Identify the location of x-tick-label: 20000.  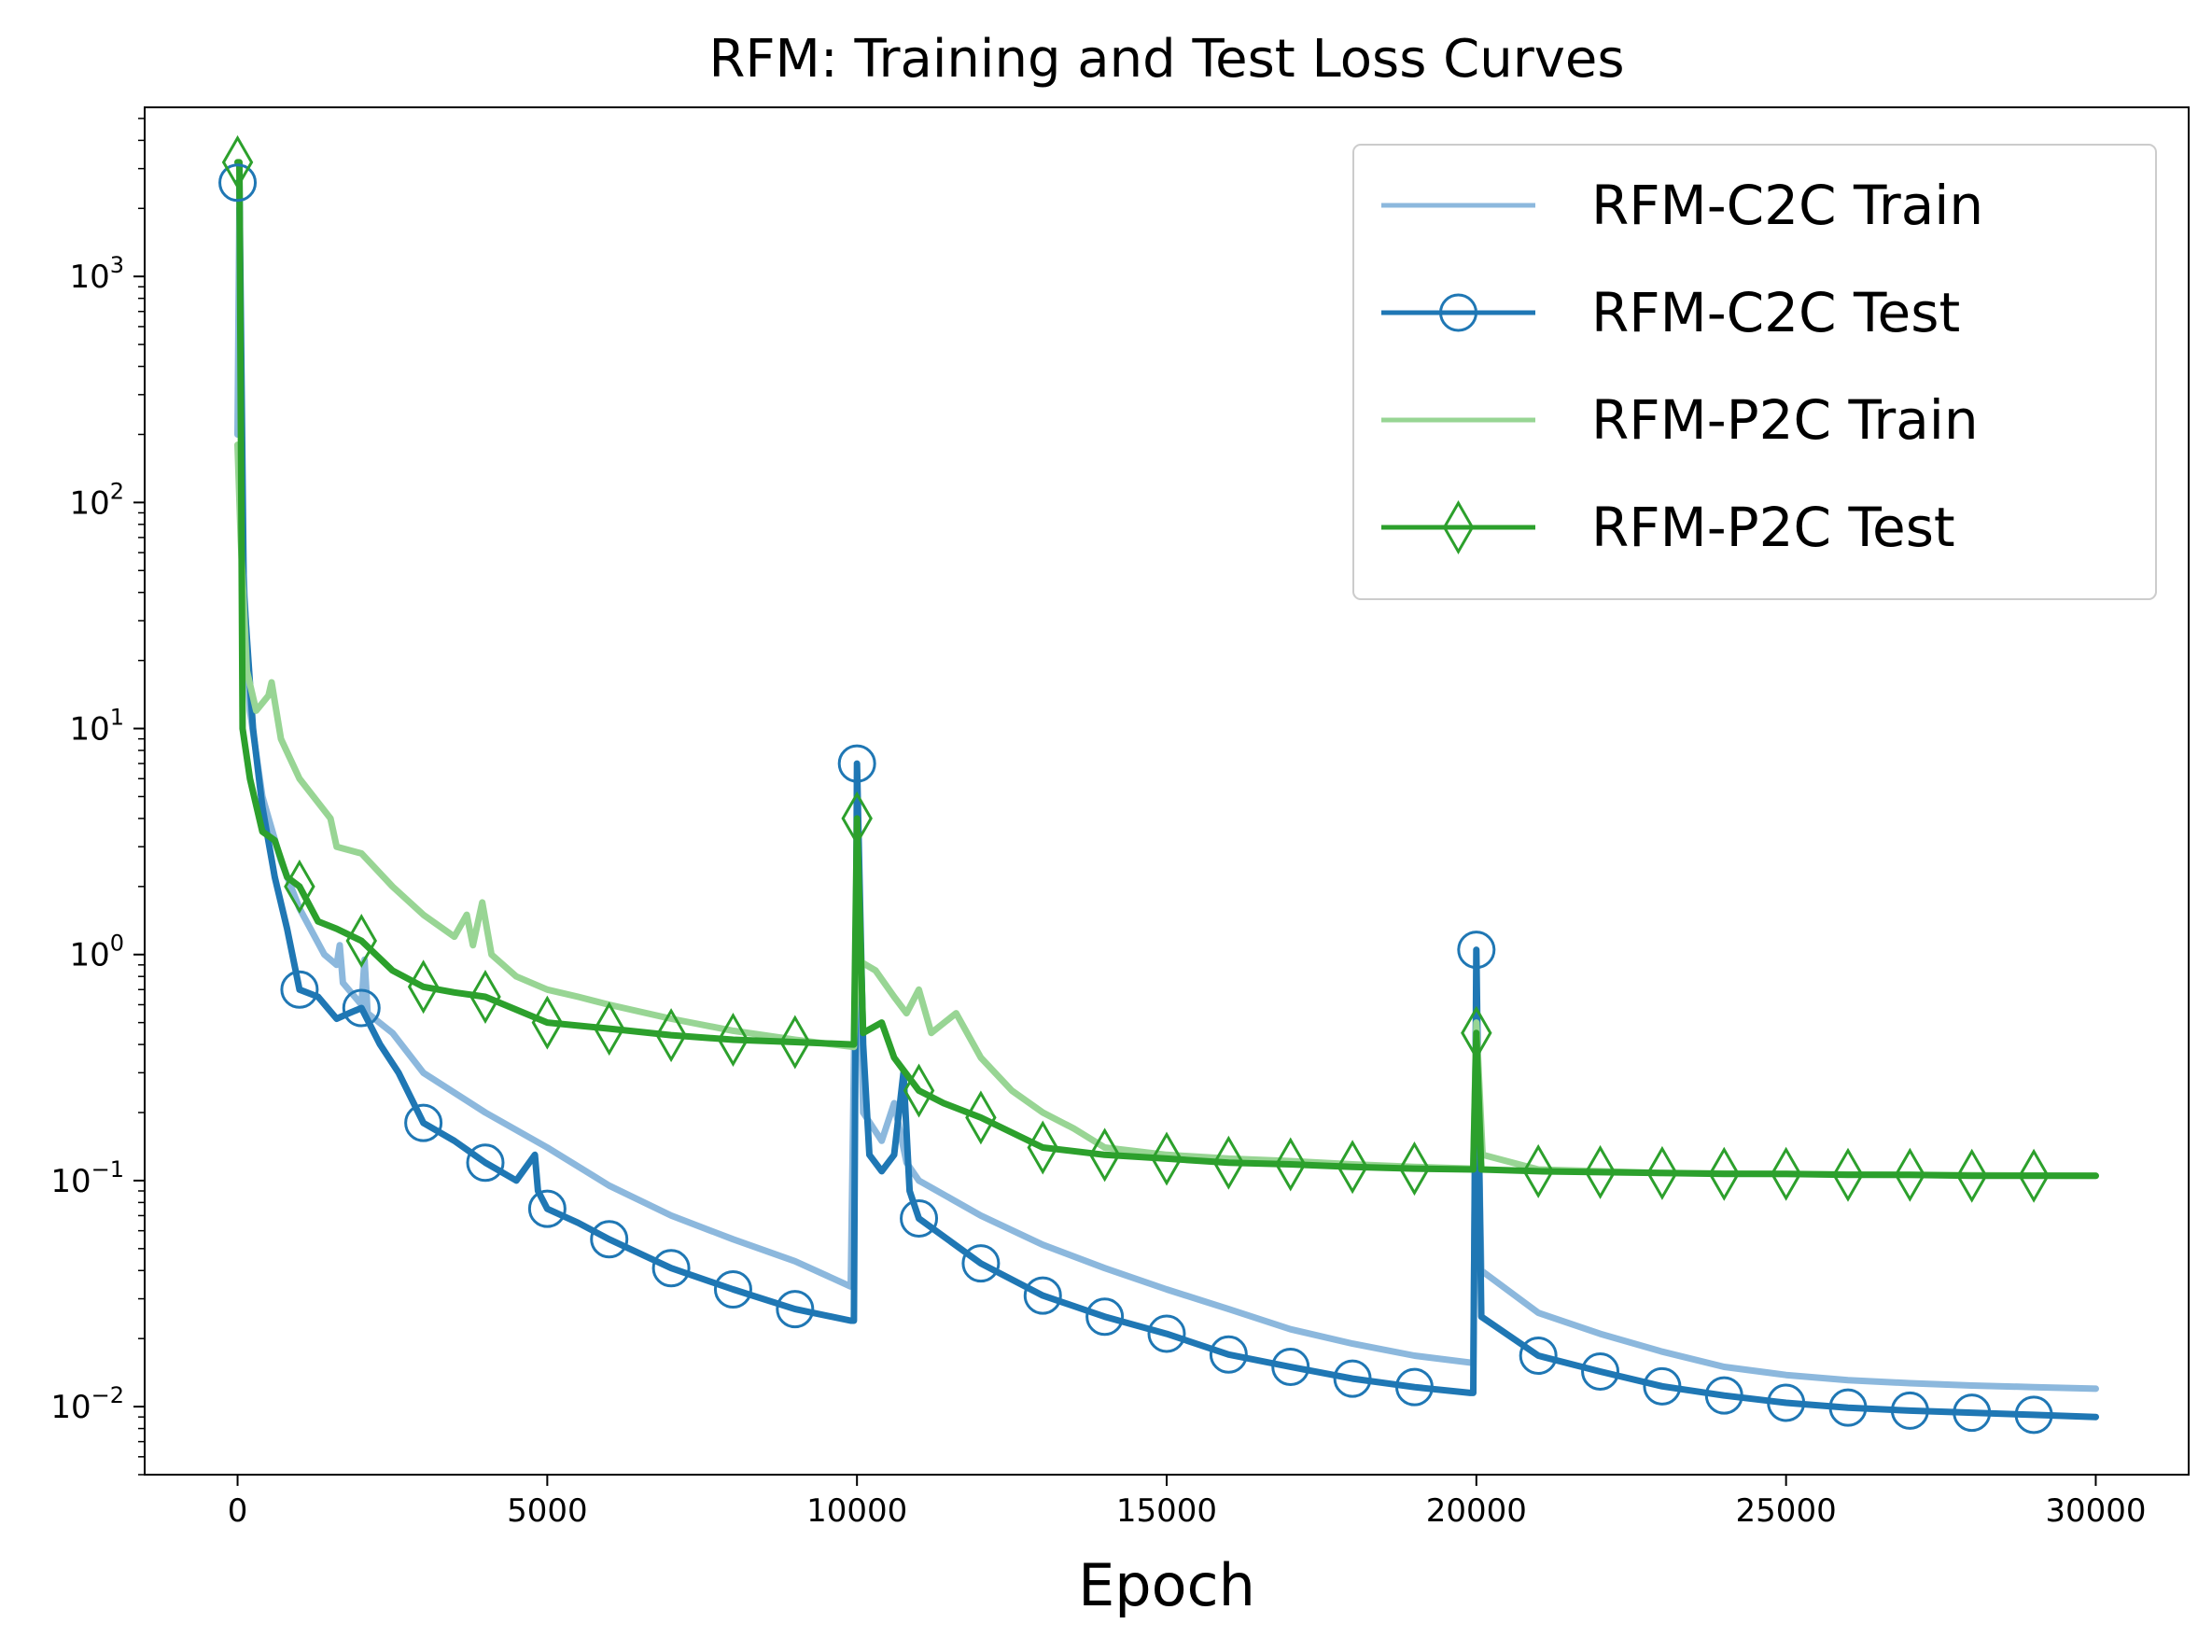
(1476, 1511).